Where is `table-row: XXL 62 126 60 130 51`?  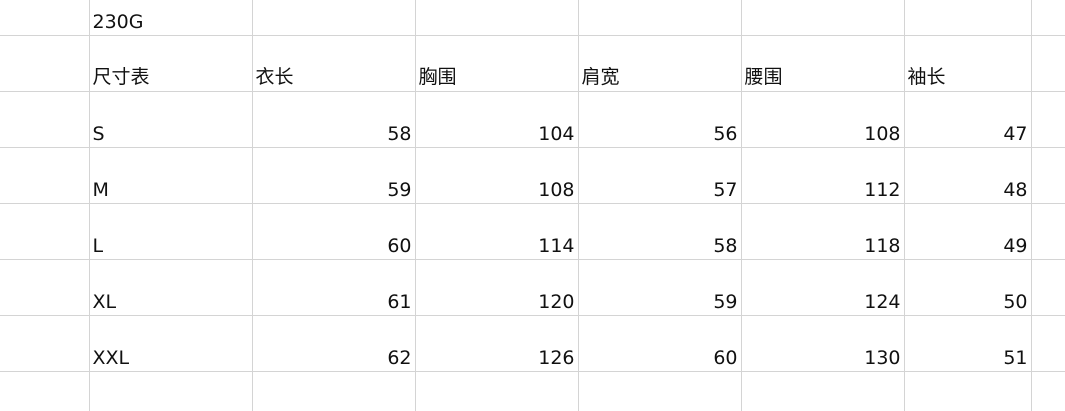 table-row: XXL 62 126 60 130 51 is located at coordinates (532, 343).